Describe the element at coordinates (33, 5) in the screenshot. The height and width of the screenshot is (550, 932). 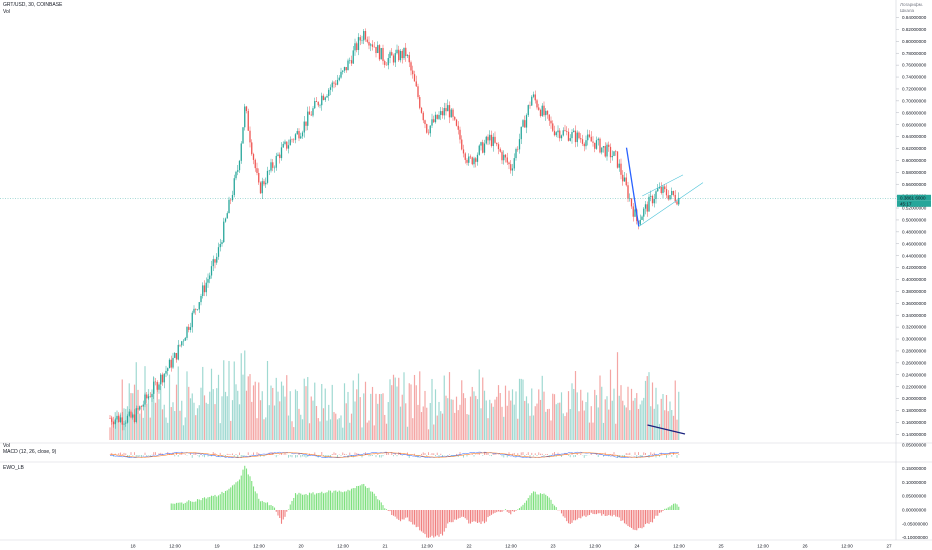
I see `symbol-title: GRT/USD, 30, COINBASE` at that location.